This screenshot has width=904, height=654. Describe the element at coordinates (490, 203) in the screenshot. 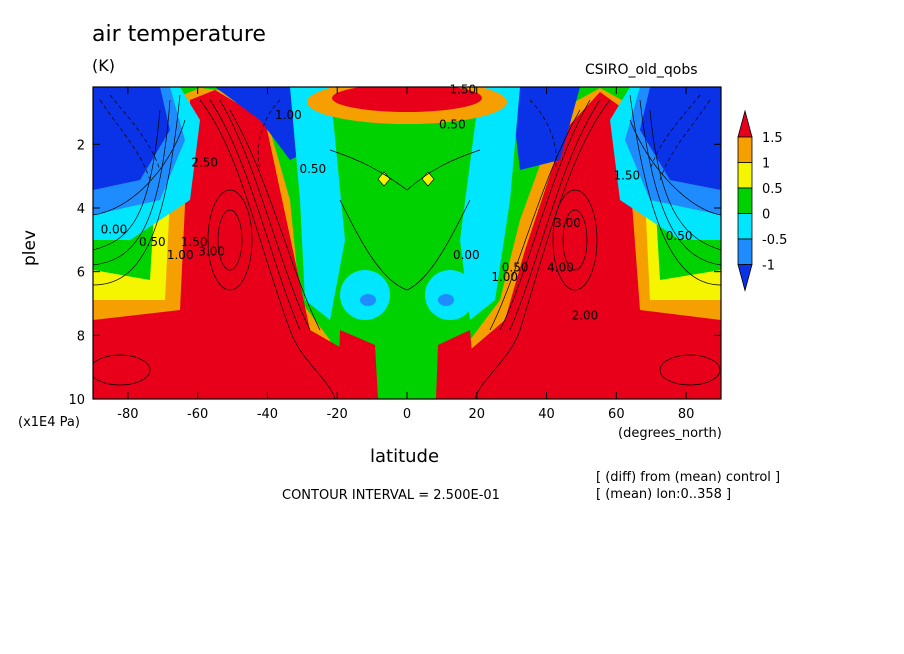

I see `field-cyan-trop-north` at that location.